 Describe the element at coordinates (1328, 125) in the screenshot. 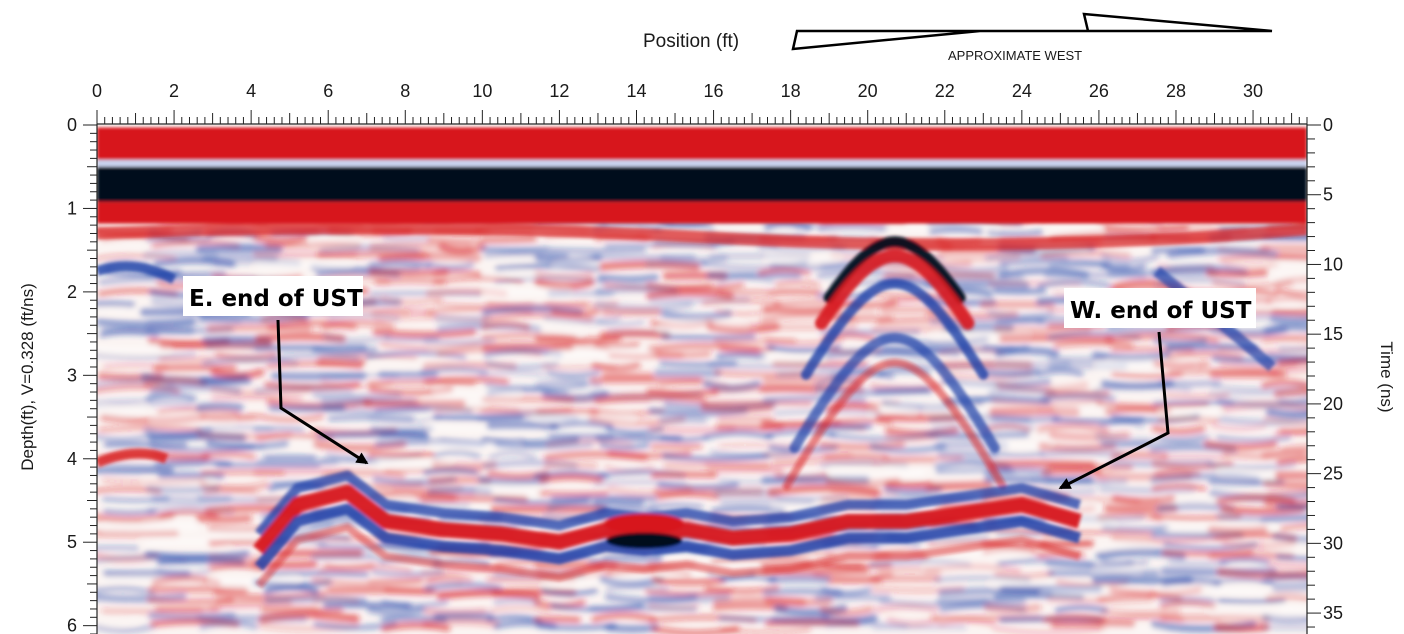

I see `time-tick-label: 0` at that location.